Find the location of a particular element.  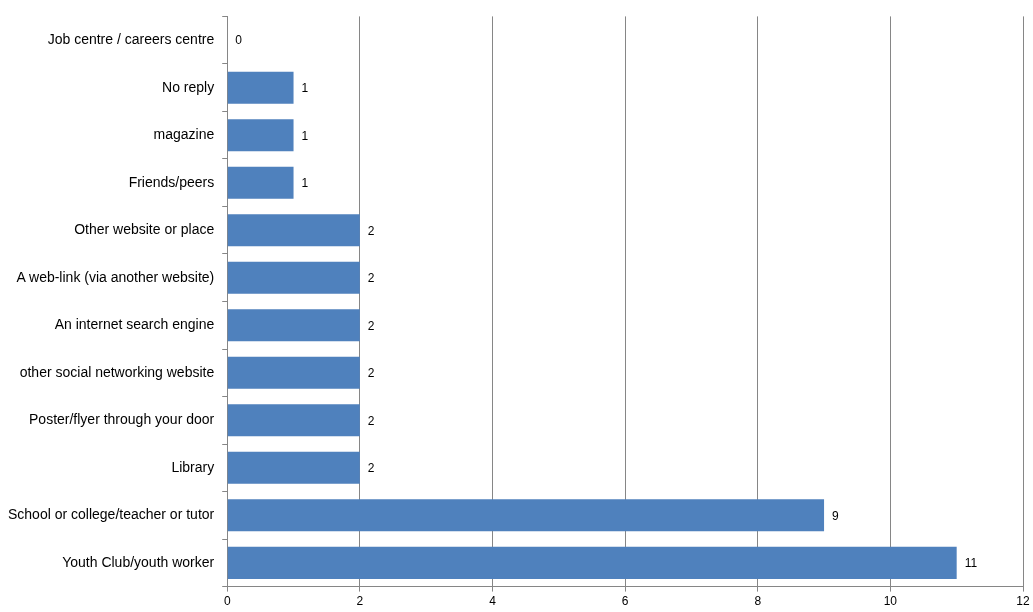

data-label: 9 is located at coordinates (836, 515).